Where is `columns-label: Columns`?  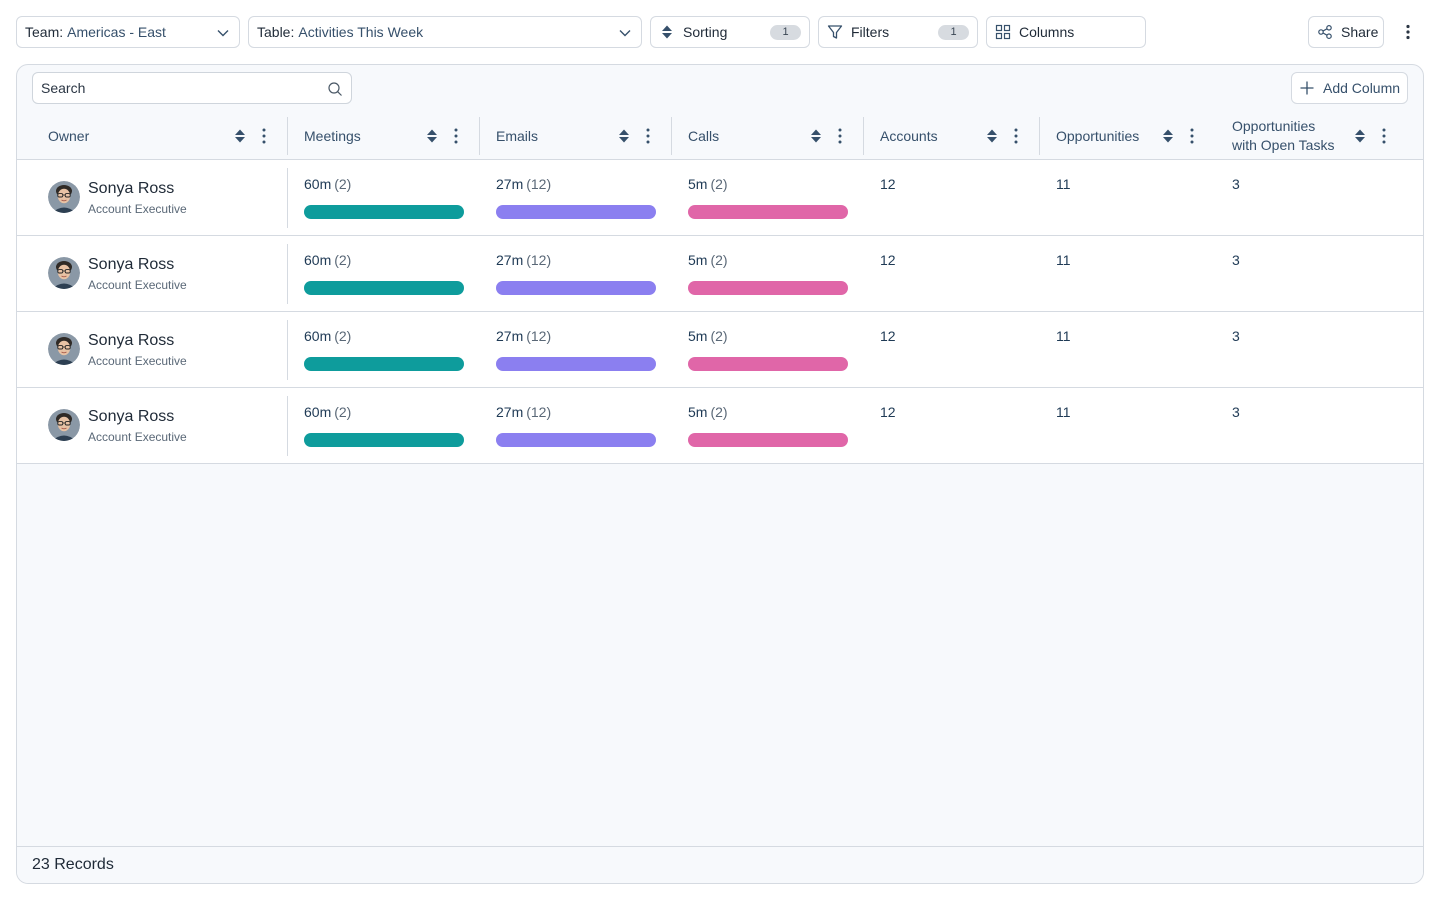 columns-label: Columns is located at coordinates (1047, 32).